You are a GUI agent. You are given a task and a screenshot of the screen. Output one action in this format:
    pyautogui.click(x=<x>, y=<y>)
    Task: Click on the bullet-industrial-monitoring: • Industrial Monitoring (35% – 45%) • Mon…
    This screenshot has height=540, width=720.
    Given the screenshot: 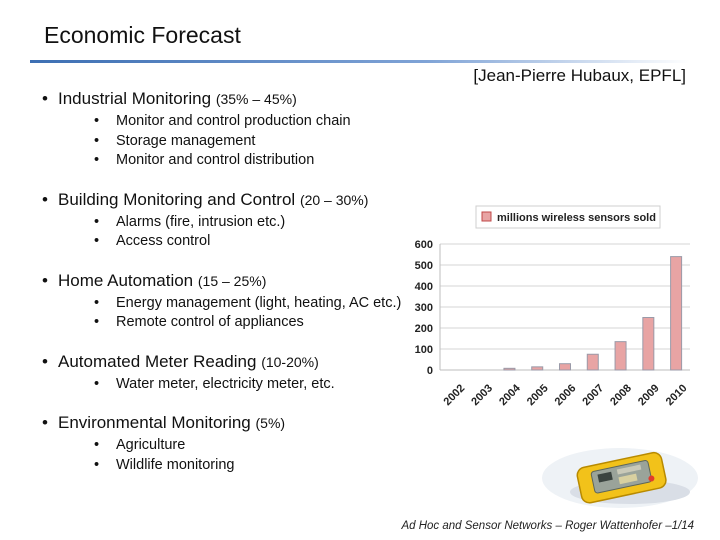 What is the action you would take?
    pyautogui.click(x=252, y=130)
    